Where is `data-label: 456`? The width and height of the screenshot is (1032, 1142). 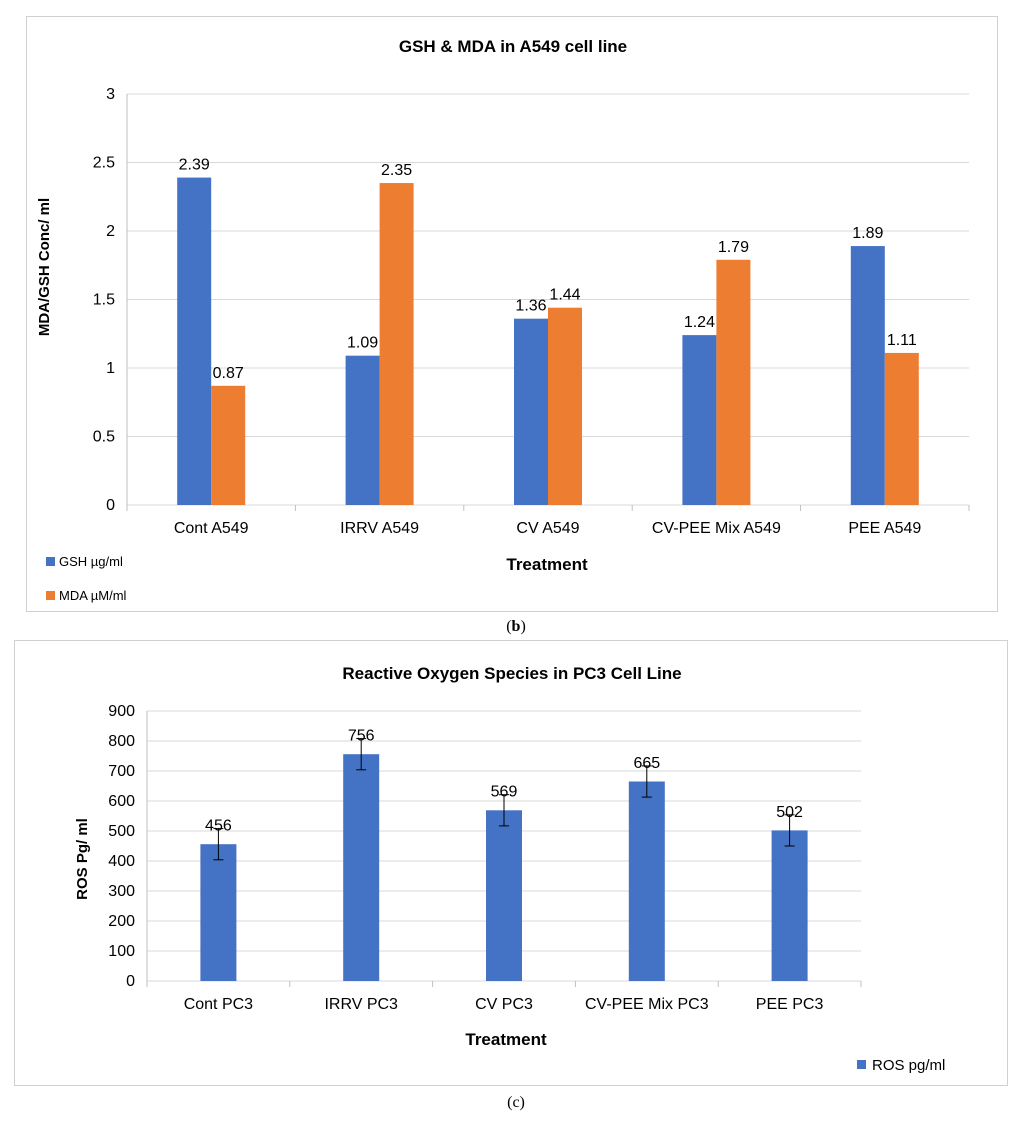 data-label: 456 is located at coordinates (218, 826).